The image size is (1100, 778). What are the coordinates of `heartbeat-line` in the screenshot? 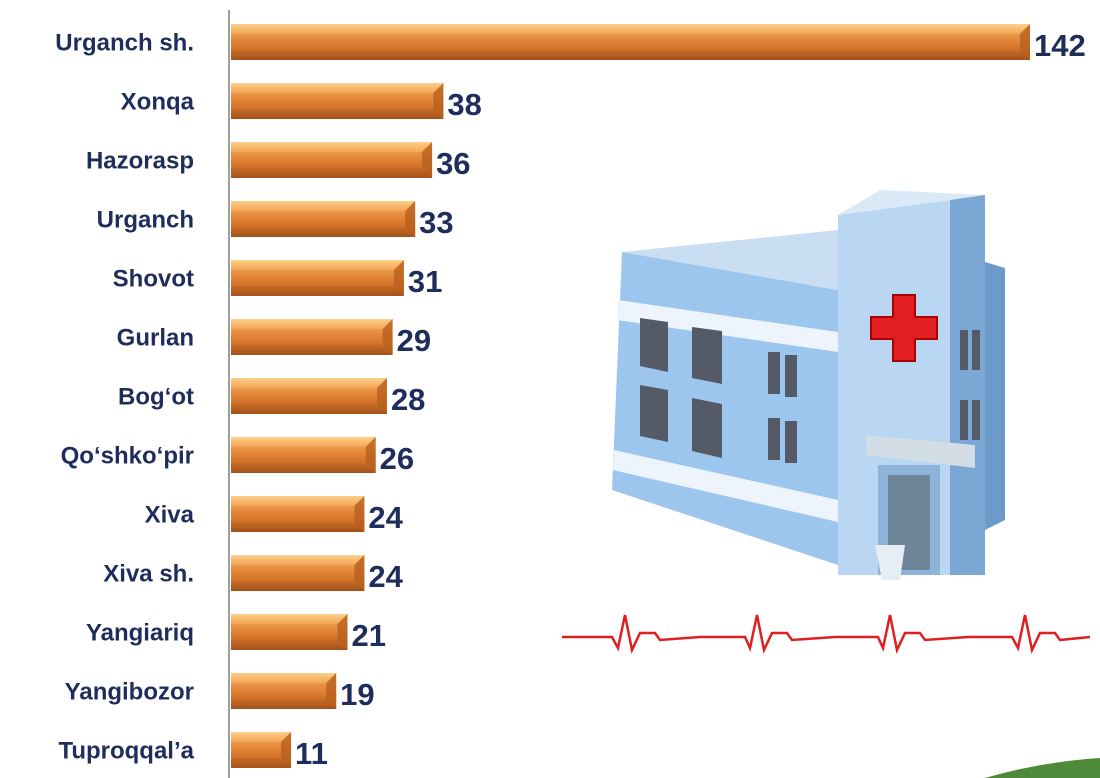 It's located at (826, 634).